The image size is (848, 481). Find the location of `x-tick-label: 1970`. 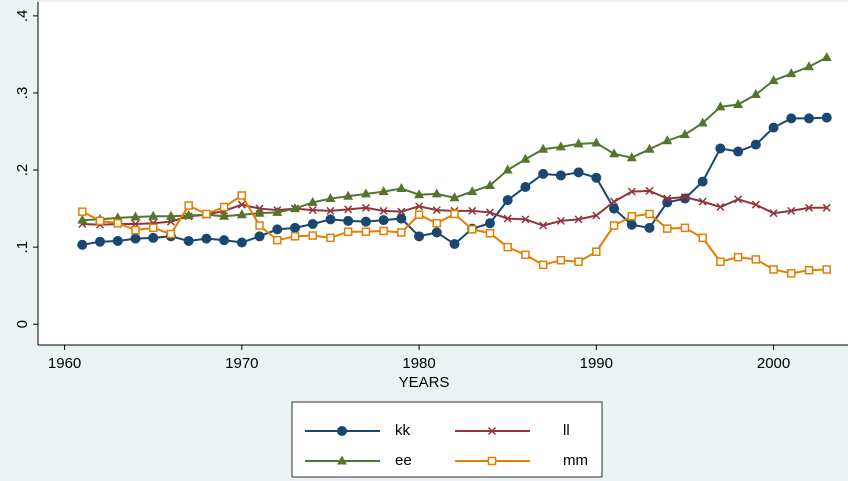

x-tick-label: 1970 is located at coordinates (241, 363).